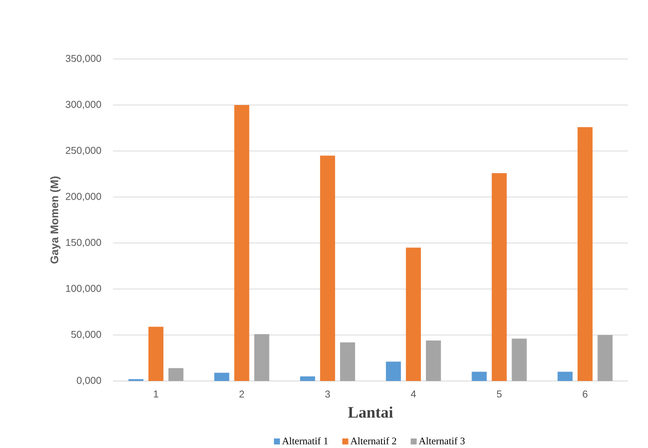  What do you see at coordinates (84, 105) in the screenshot?
I see `y-tick-label: 300,000` at bounding box center [84, 105].